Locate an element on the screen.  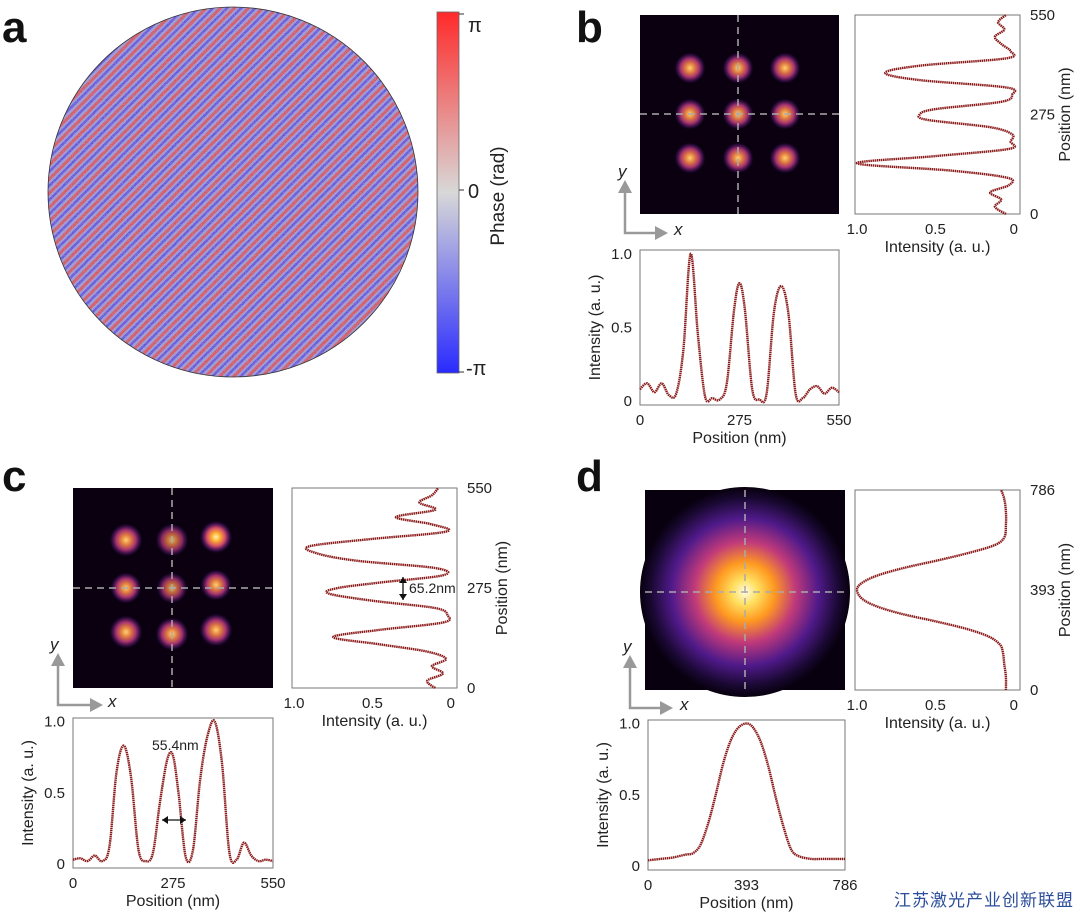
colorbar-title: Phase (rad) is located at coordinates (498, 195).